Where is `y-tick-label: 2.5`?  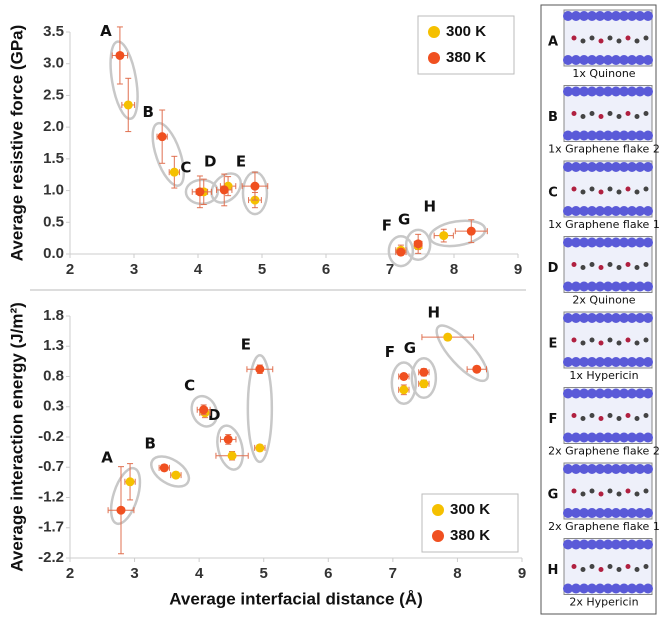 y-tick-label: 2.5 is located at coordinates (53, 94).